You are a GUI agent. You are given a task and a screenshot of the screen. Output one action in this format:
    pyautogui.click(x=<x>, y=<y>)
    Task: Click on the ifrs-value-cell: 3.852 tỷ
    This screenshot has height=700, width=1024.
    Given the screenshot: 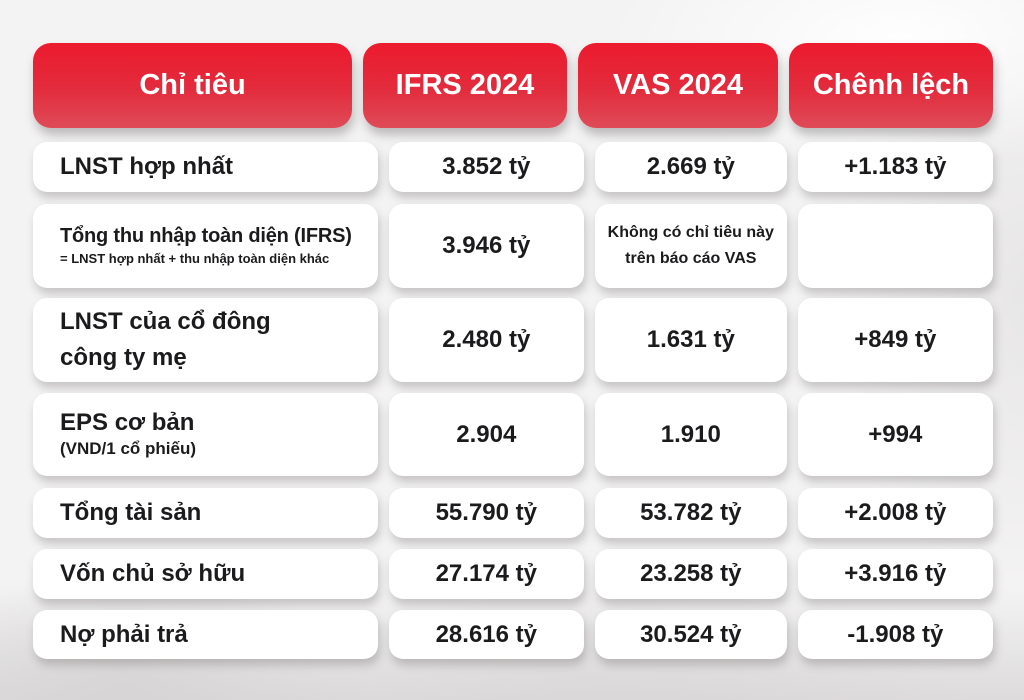 What is the action you would take?
    pyautogui.click(x=486, y=167)
    